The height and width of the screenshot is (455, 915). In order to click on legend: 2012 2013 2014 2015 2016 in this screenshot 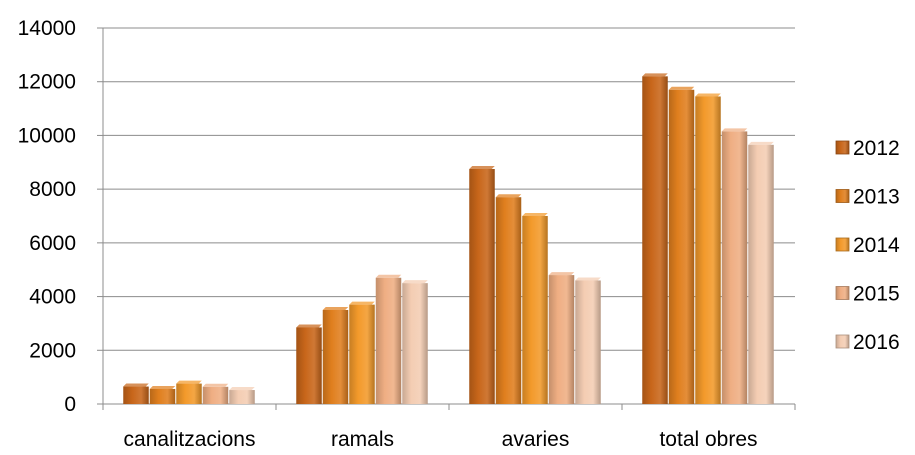, I will do `click(867, 245)`.